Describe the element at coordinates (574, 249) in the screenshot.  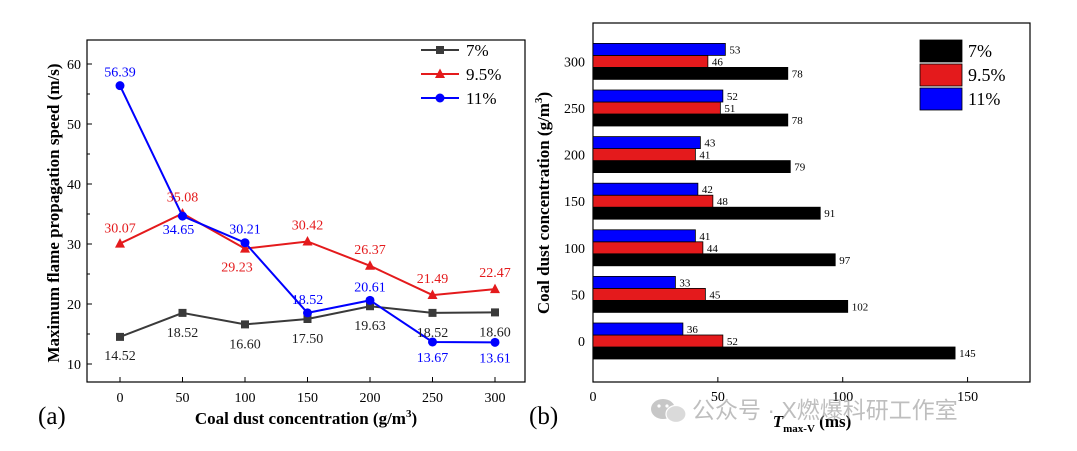
I see `y-tick-label-b: 100` at that location.